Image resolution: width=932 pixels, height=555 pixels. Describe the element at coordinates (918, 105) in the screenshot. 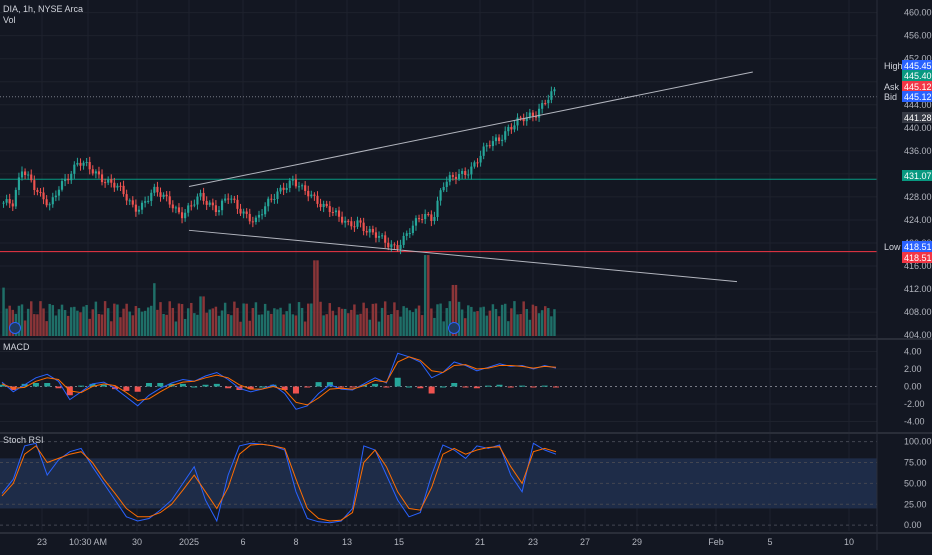

I see `price-tick-label: 444.00` at that location.